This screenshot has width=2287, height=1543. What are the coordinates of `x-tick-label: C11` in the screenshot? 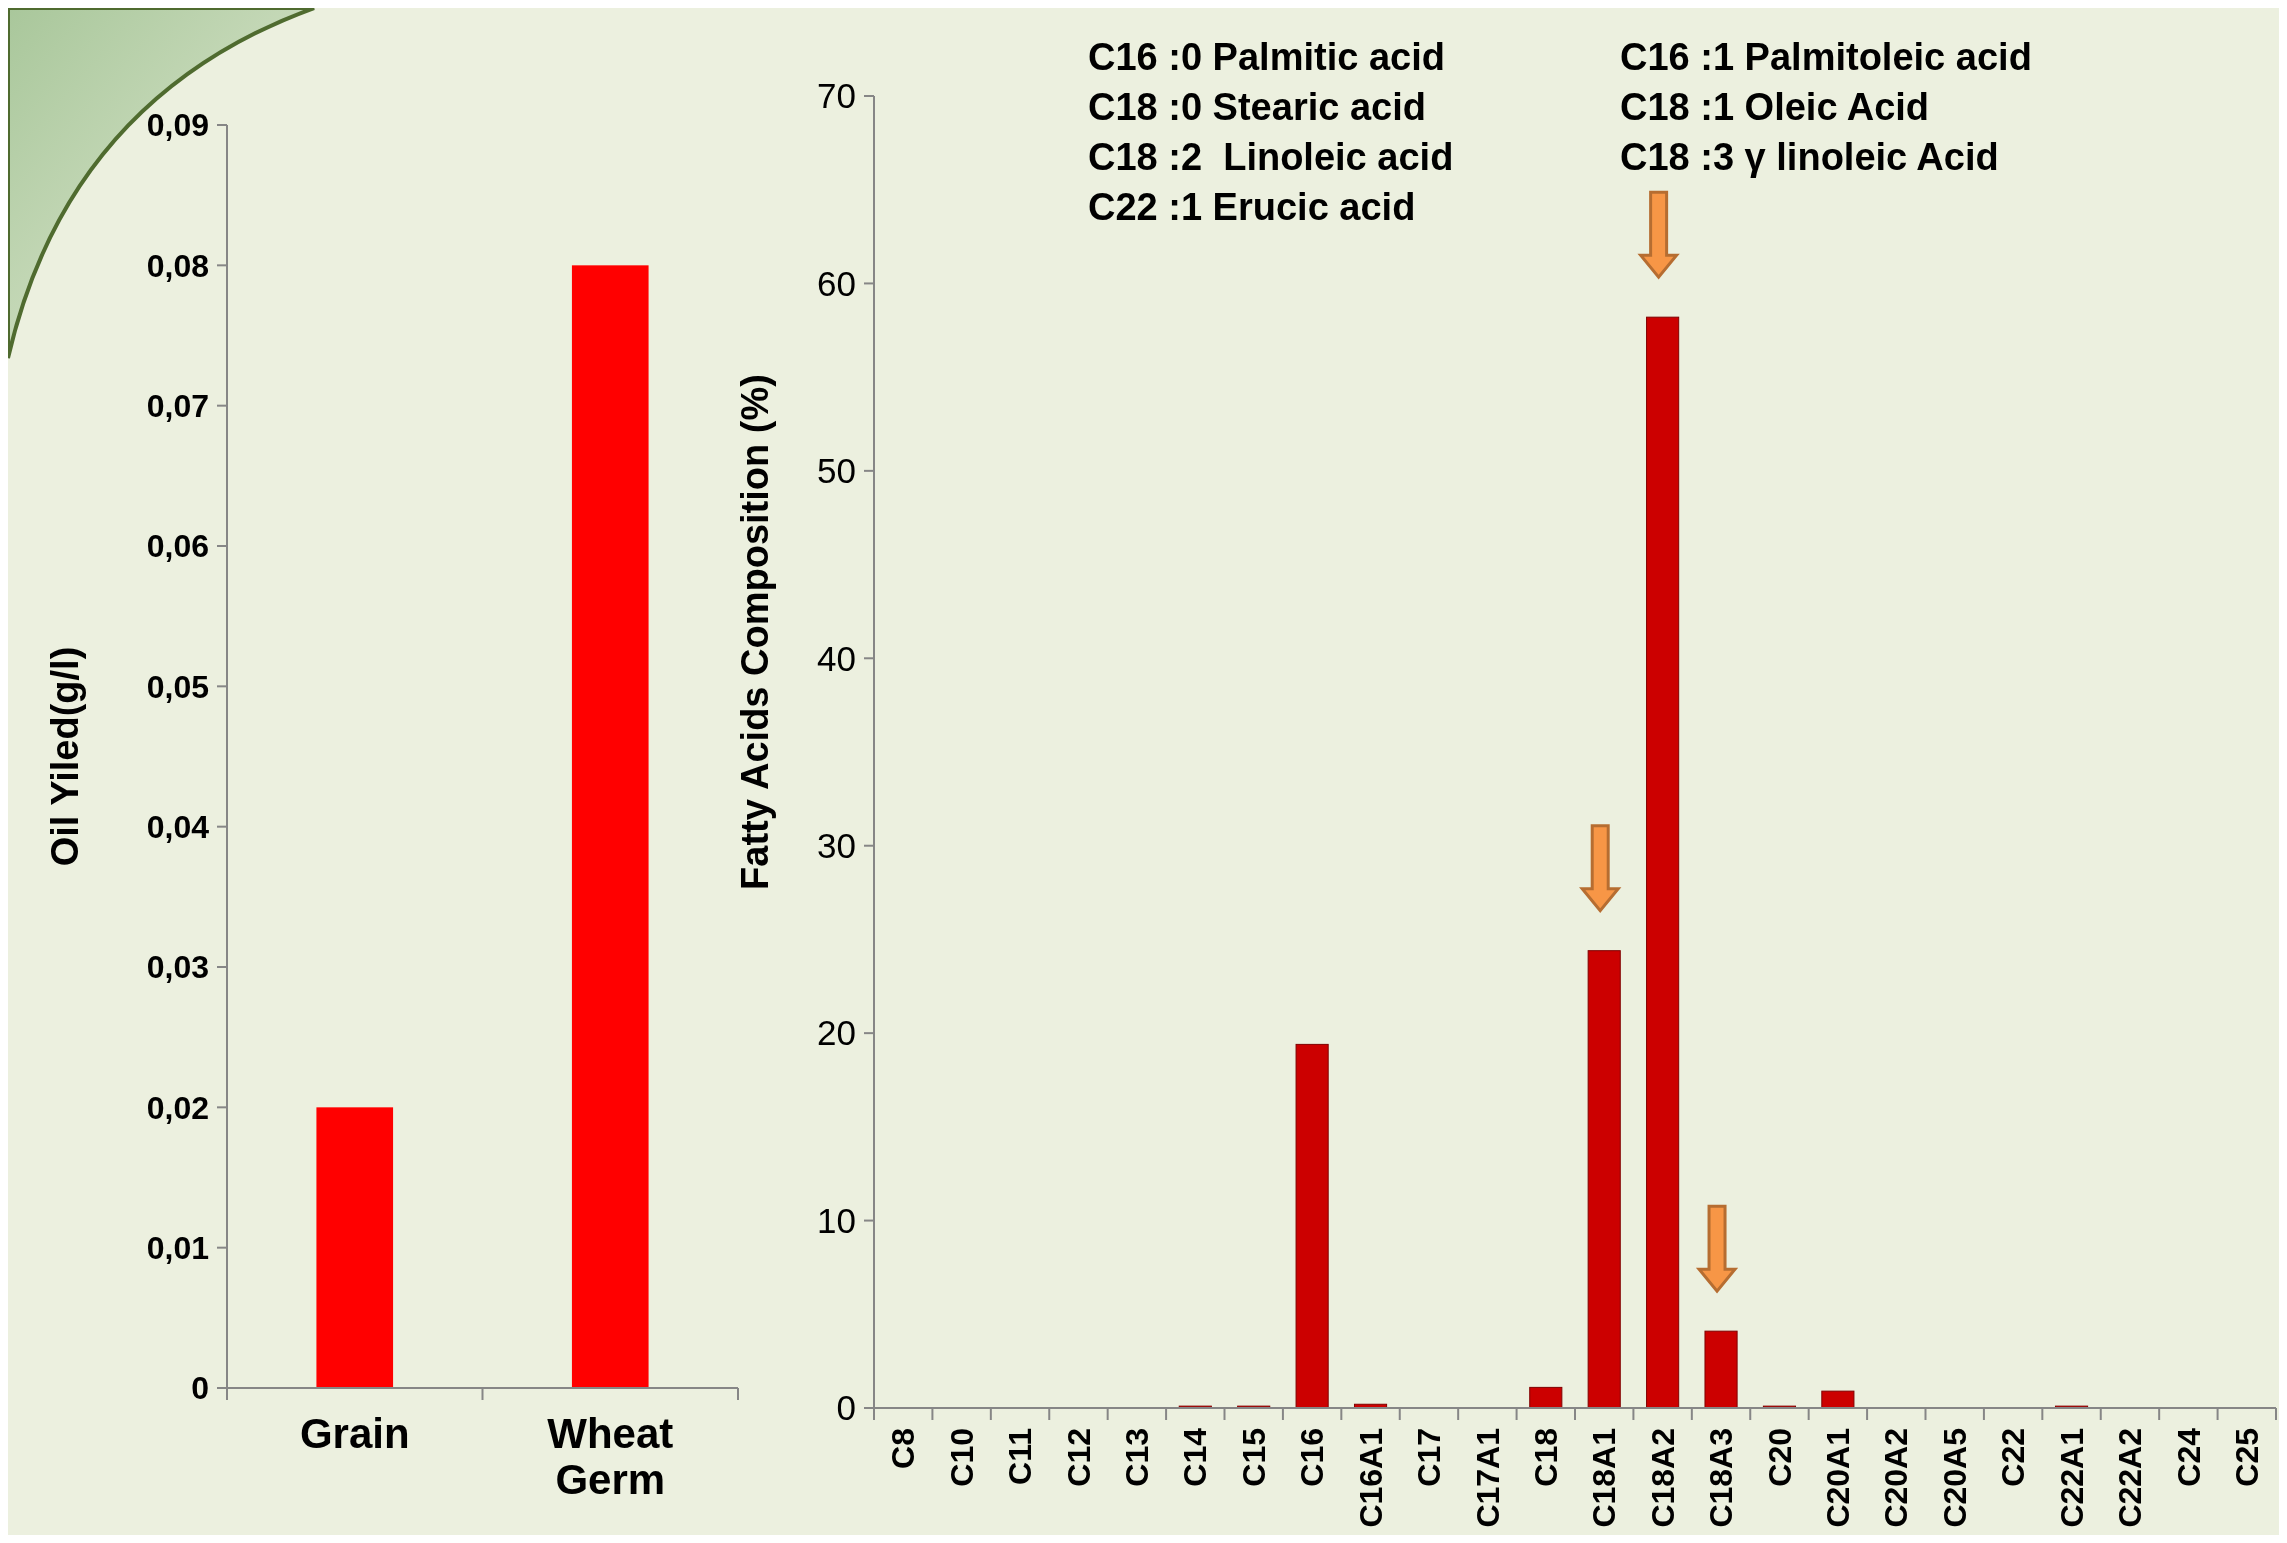 It's located at (1020, 1456).